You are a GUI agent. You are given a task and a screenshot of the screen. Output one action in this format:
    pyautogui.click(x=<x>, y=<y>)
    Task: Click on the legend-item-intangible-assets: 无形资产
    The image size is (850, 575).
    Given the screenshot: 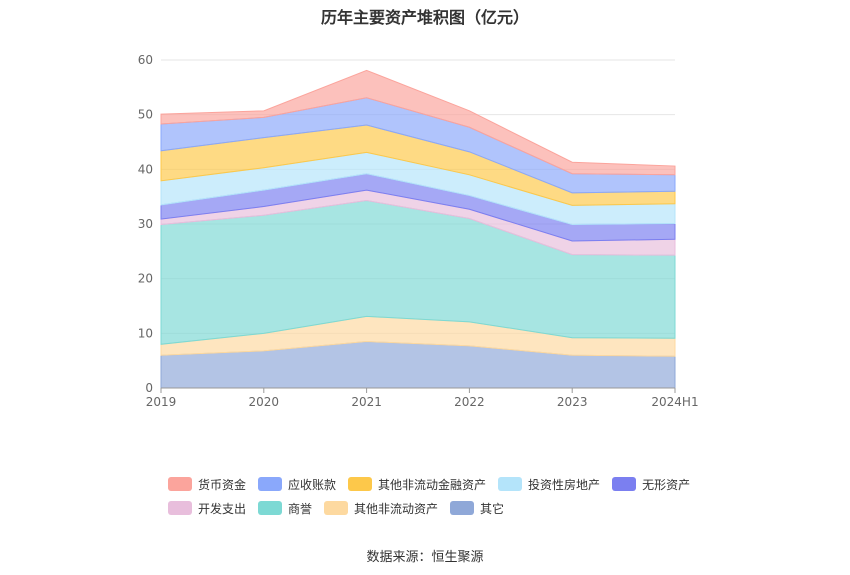 What is the action you would take?
    pyautogui.click(x=651, y=484)
    